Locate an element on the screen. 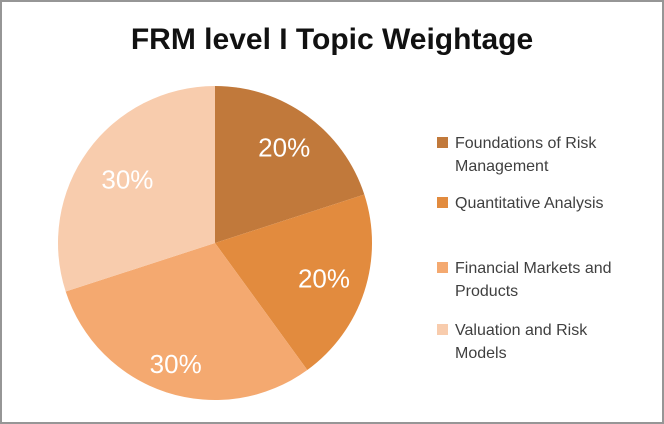  pie-slice-foundations-of-risk-management is located at coordinates (290, 164).